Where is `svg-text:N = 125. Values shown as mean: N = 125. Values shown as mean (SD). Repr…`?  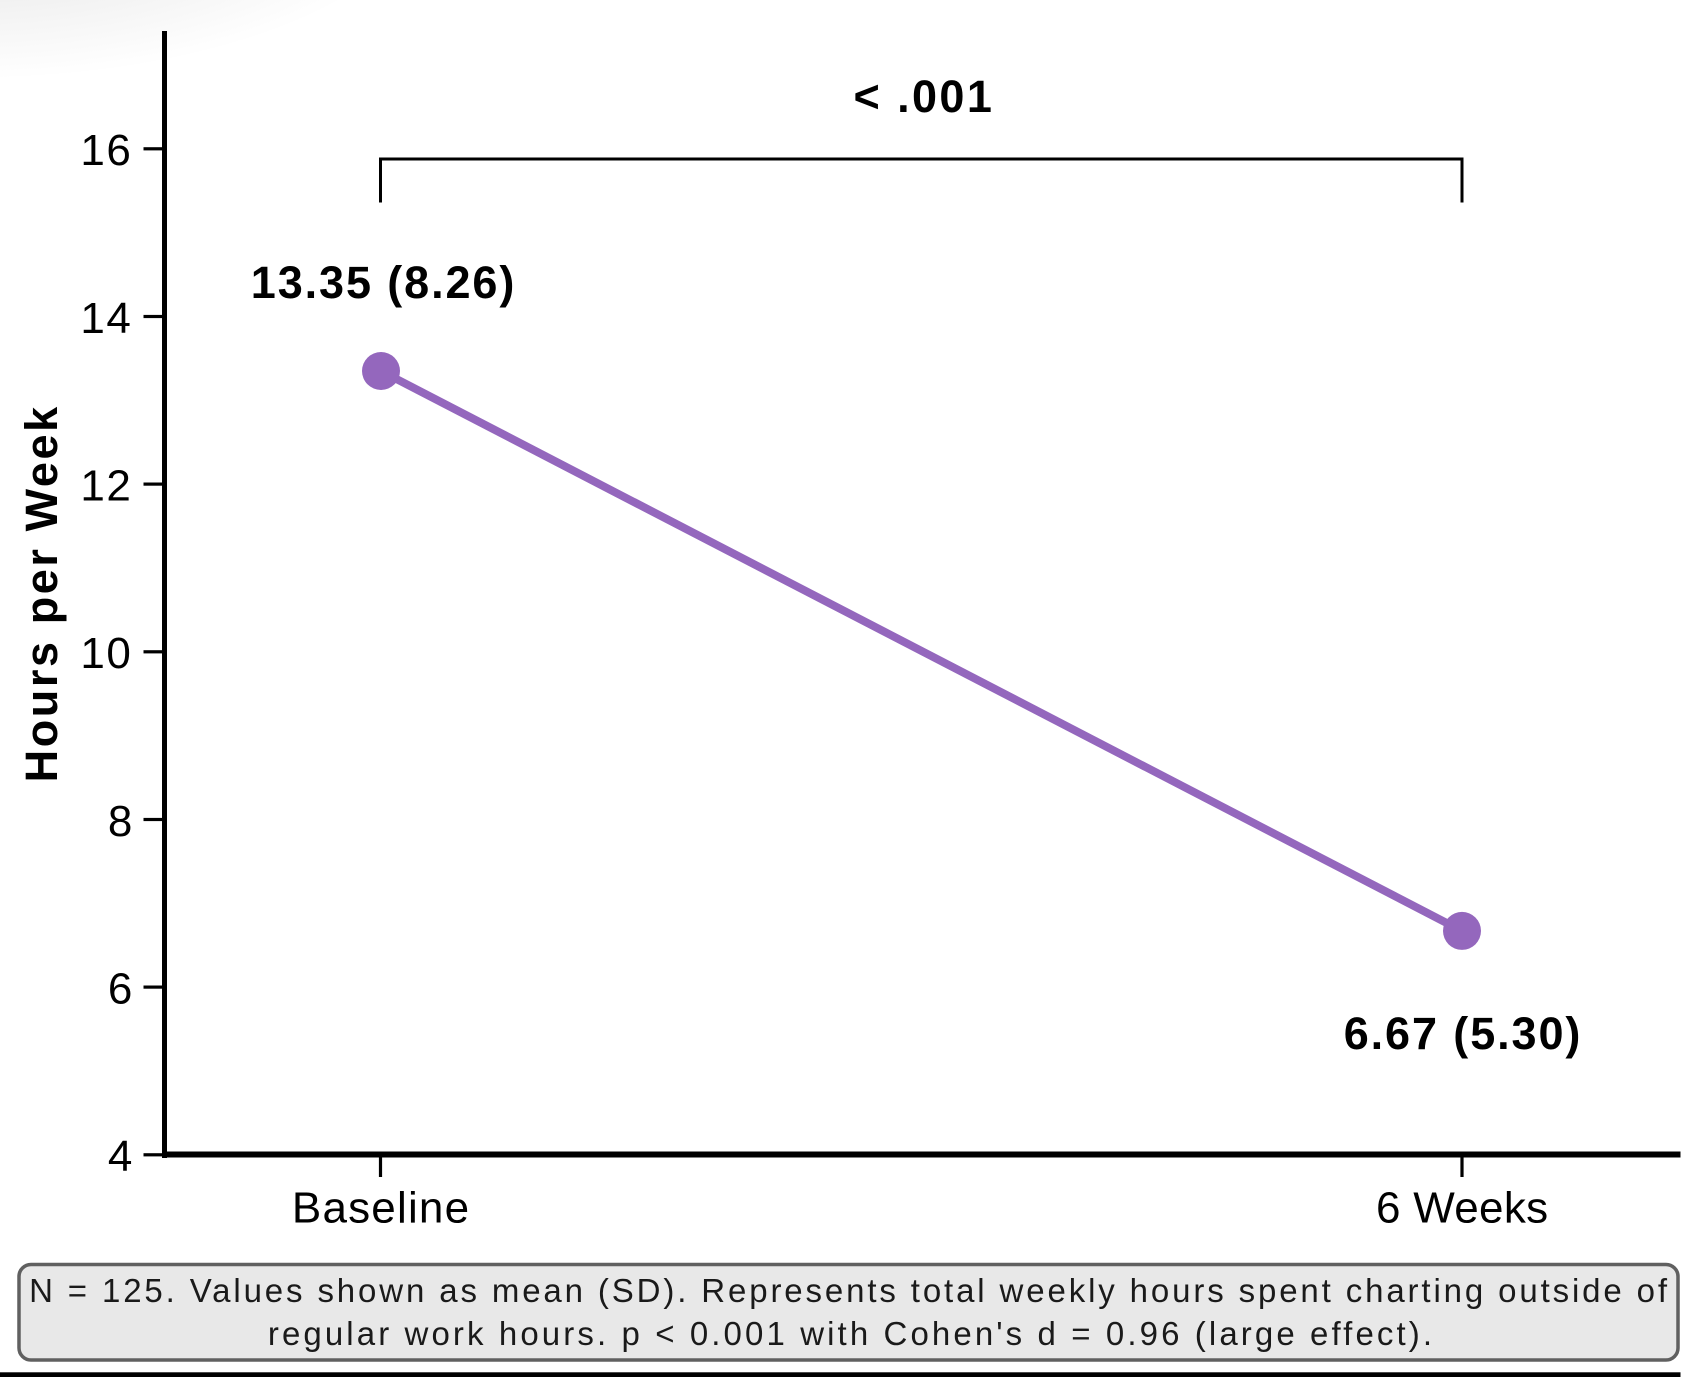
svg-text:N = 125. Values shown as mean: N = 125. Values shown as mean (SD). Repr… is located at coordinates (849, 1290).